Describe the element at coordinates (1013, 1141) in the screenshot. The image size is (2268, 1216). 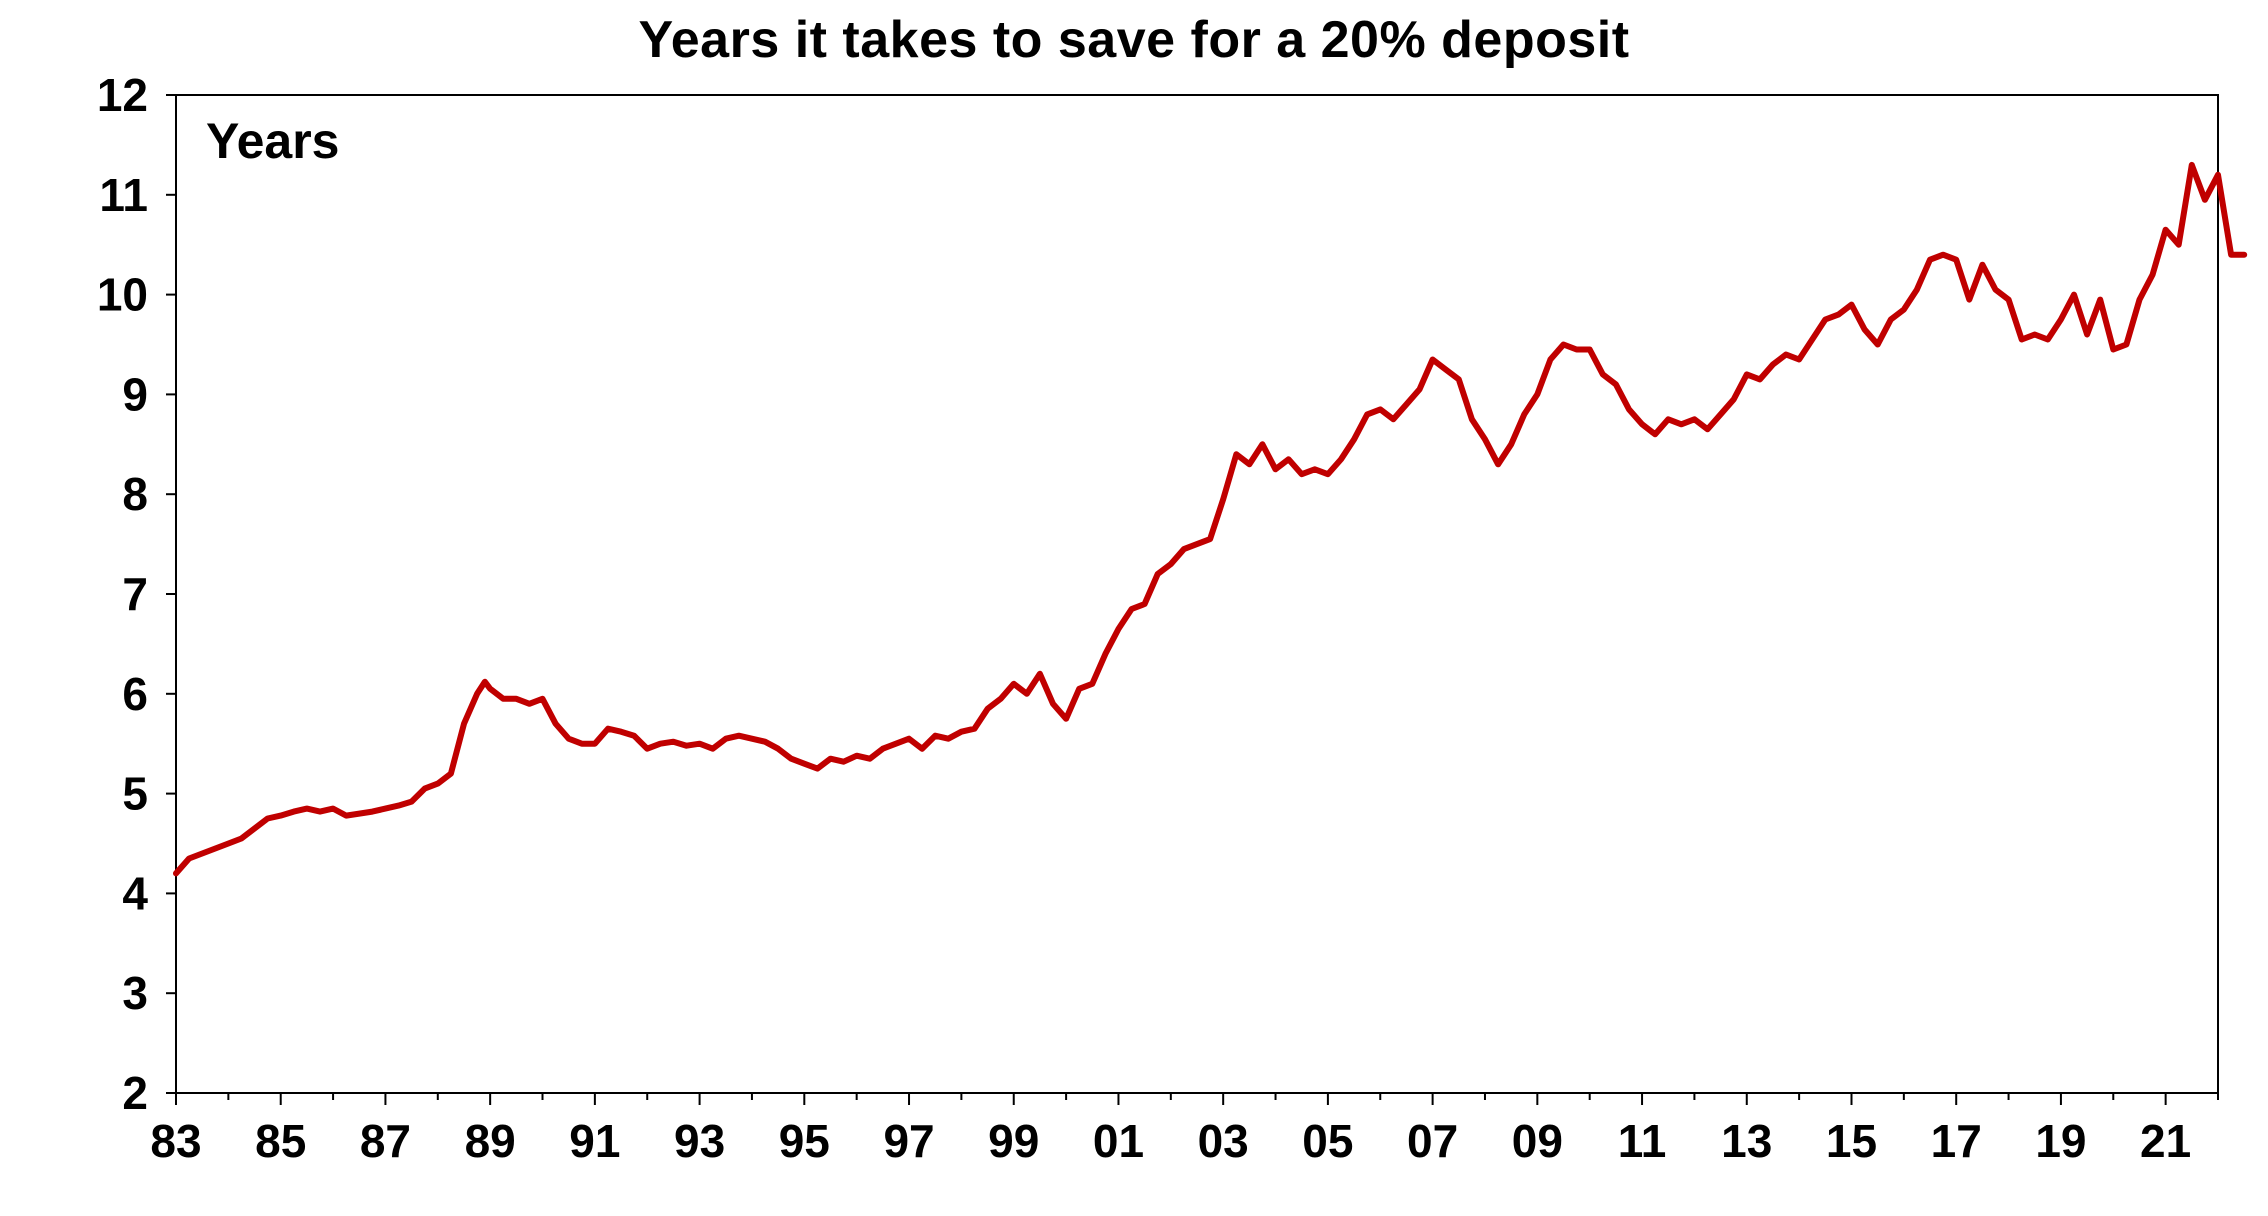
I see `x-tick-label: 99` at that location.